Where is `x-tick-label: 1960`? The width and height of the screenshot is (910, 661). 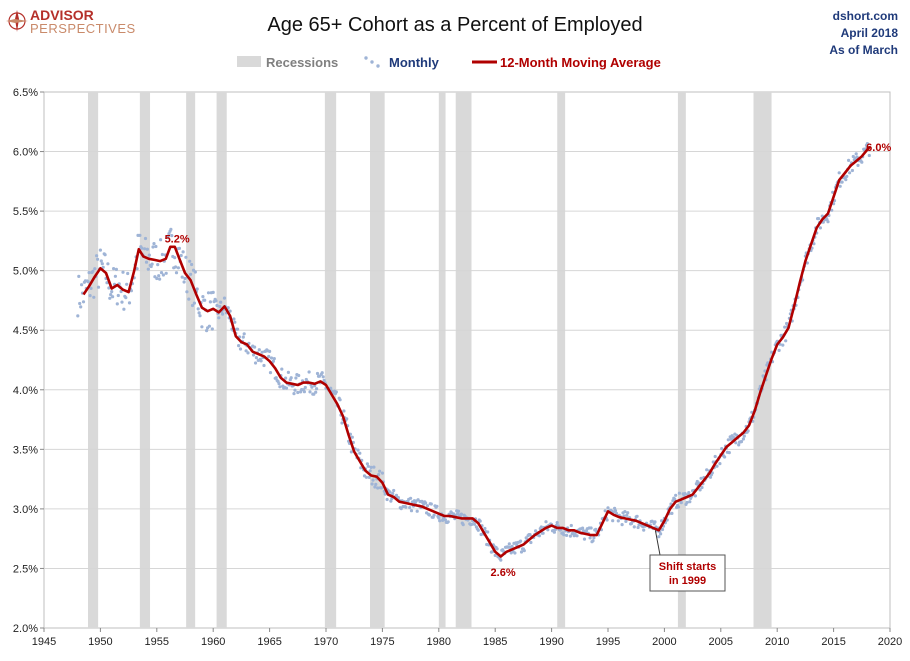
x-tick-label: 1960 is located at coordinates (213, 642).